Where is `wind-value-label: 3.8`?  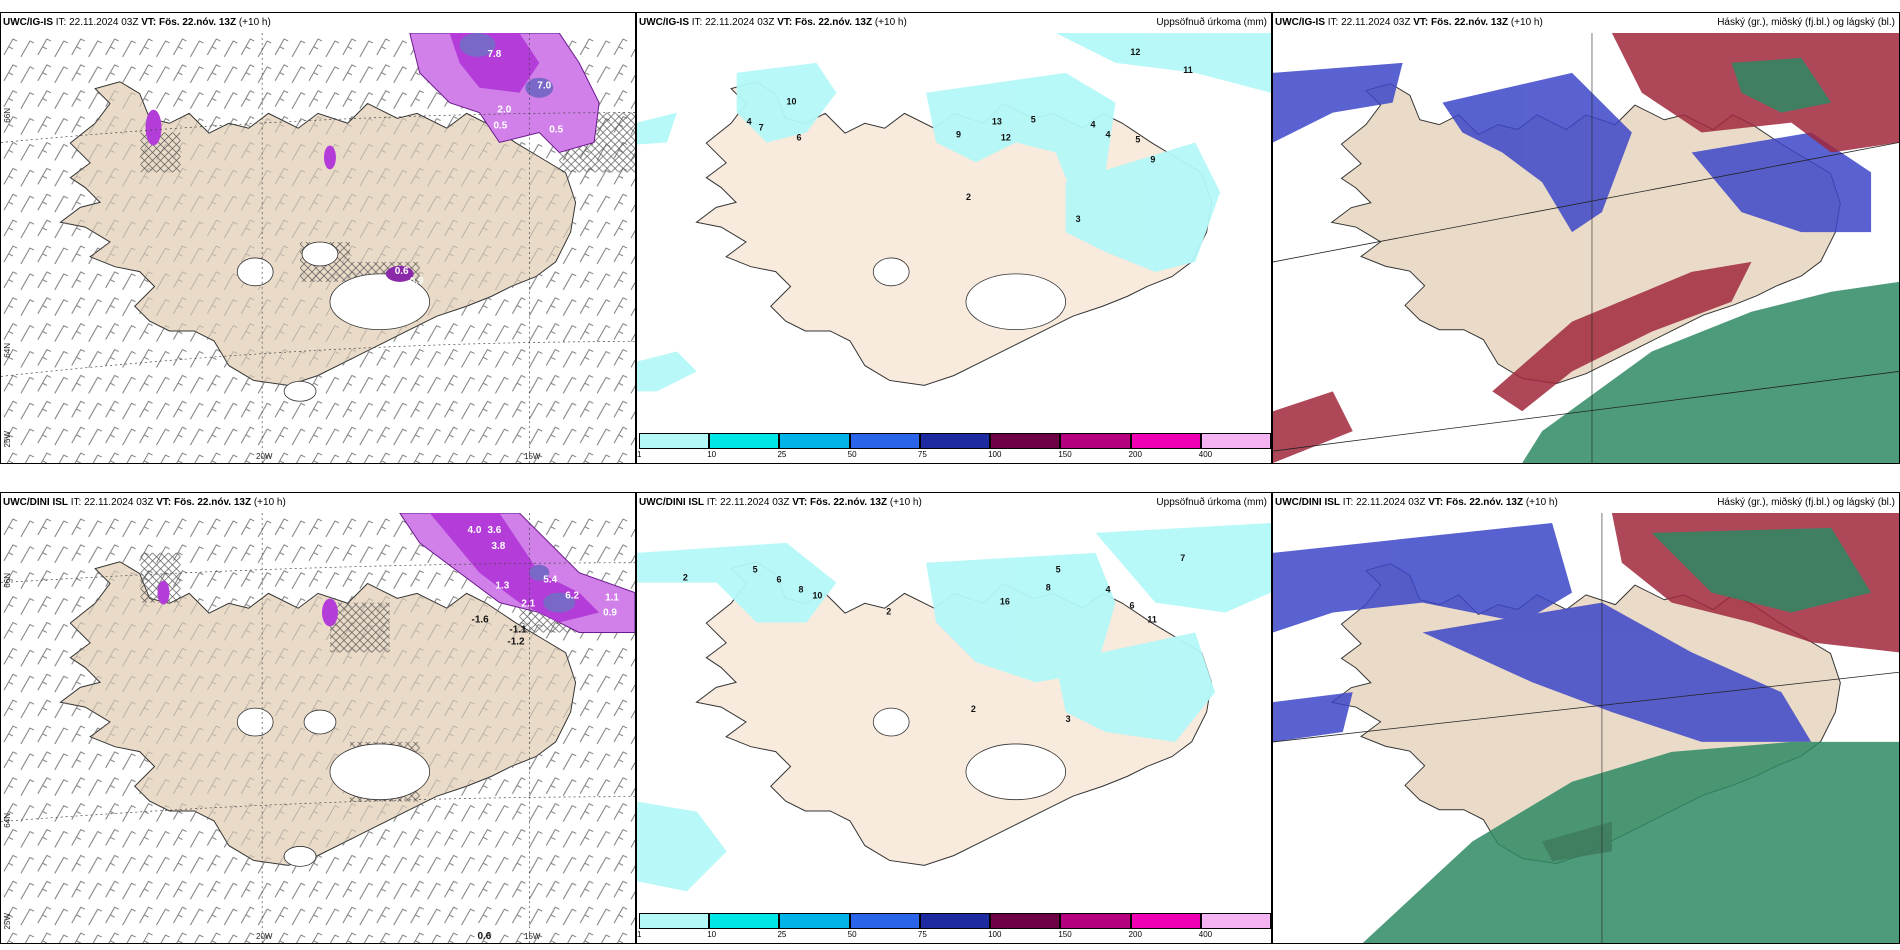
wind-value-label: 3.8 is located at coordinates (498, 546).